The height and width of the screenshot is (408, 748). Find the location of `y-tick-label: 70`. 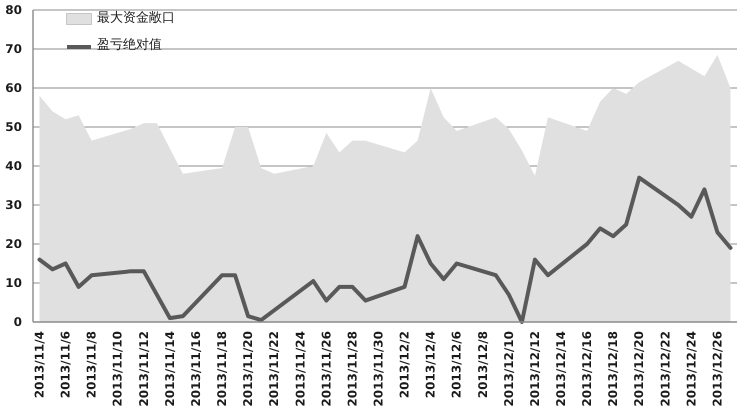

y-tick-label: 70 is located at coordinates (13, 49).